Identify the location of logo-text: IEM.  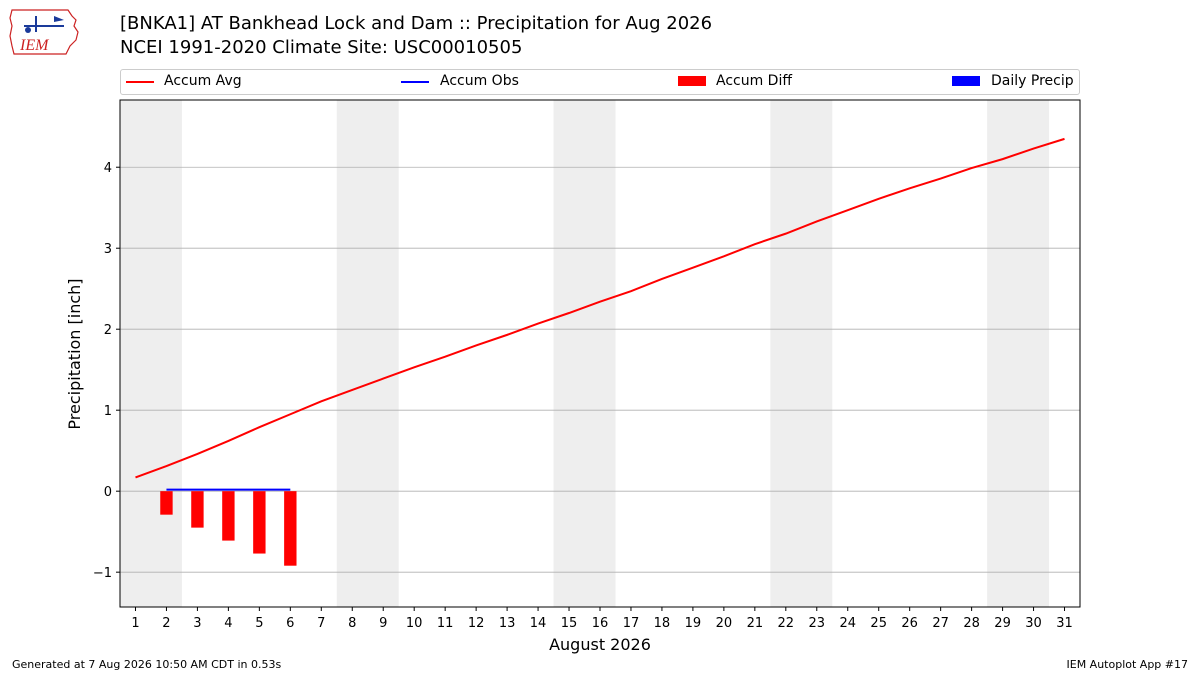
(34, 45).